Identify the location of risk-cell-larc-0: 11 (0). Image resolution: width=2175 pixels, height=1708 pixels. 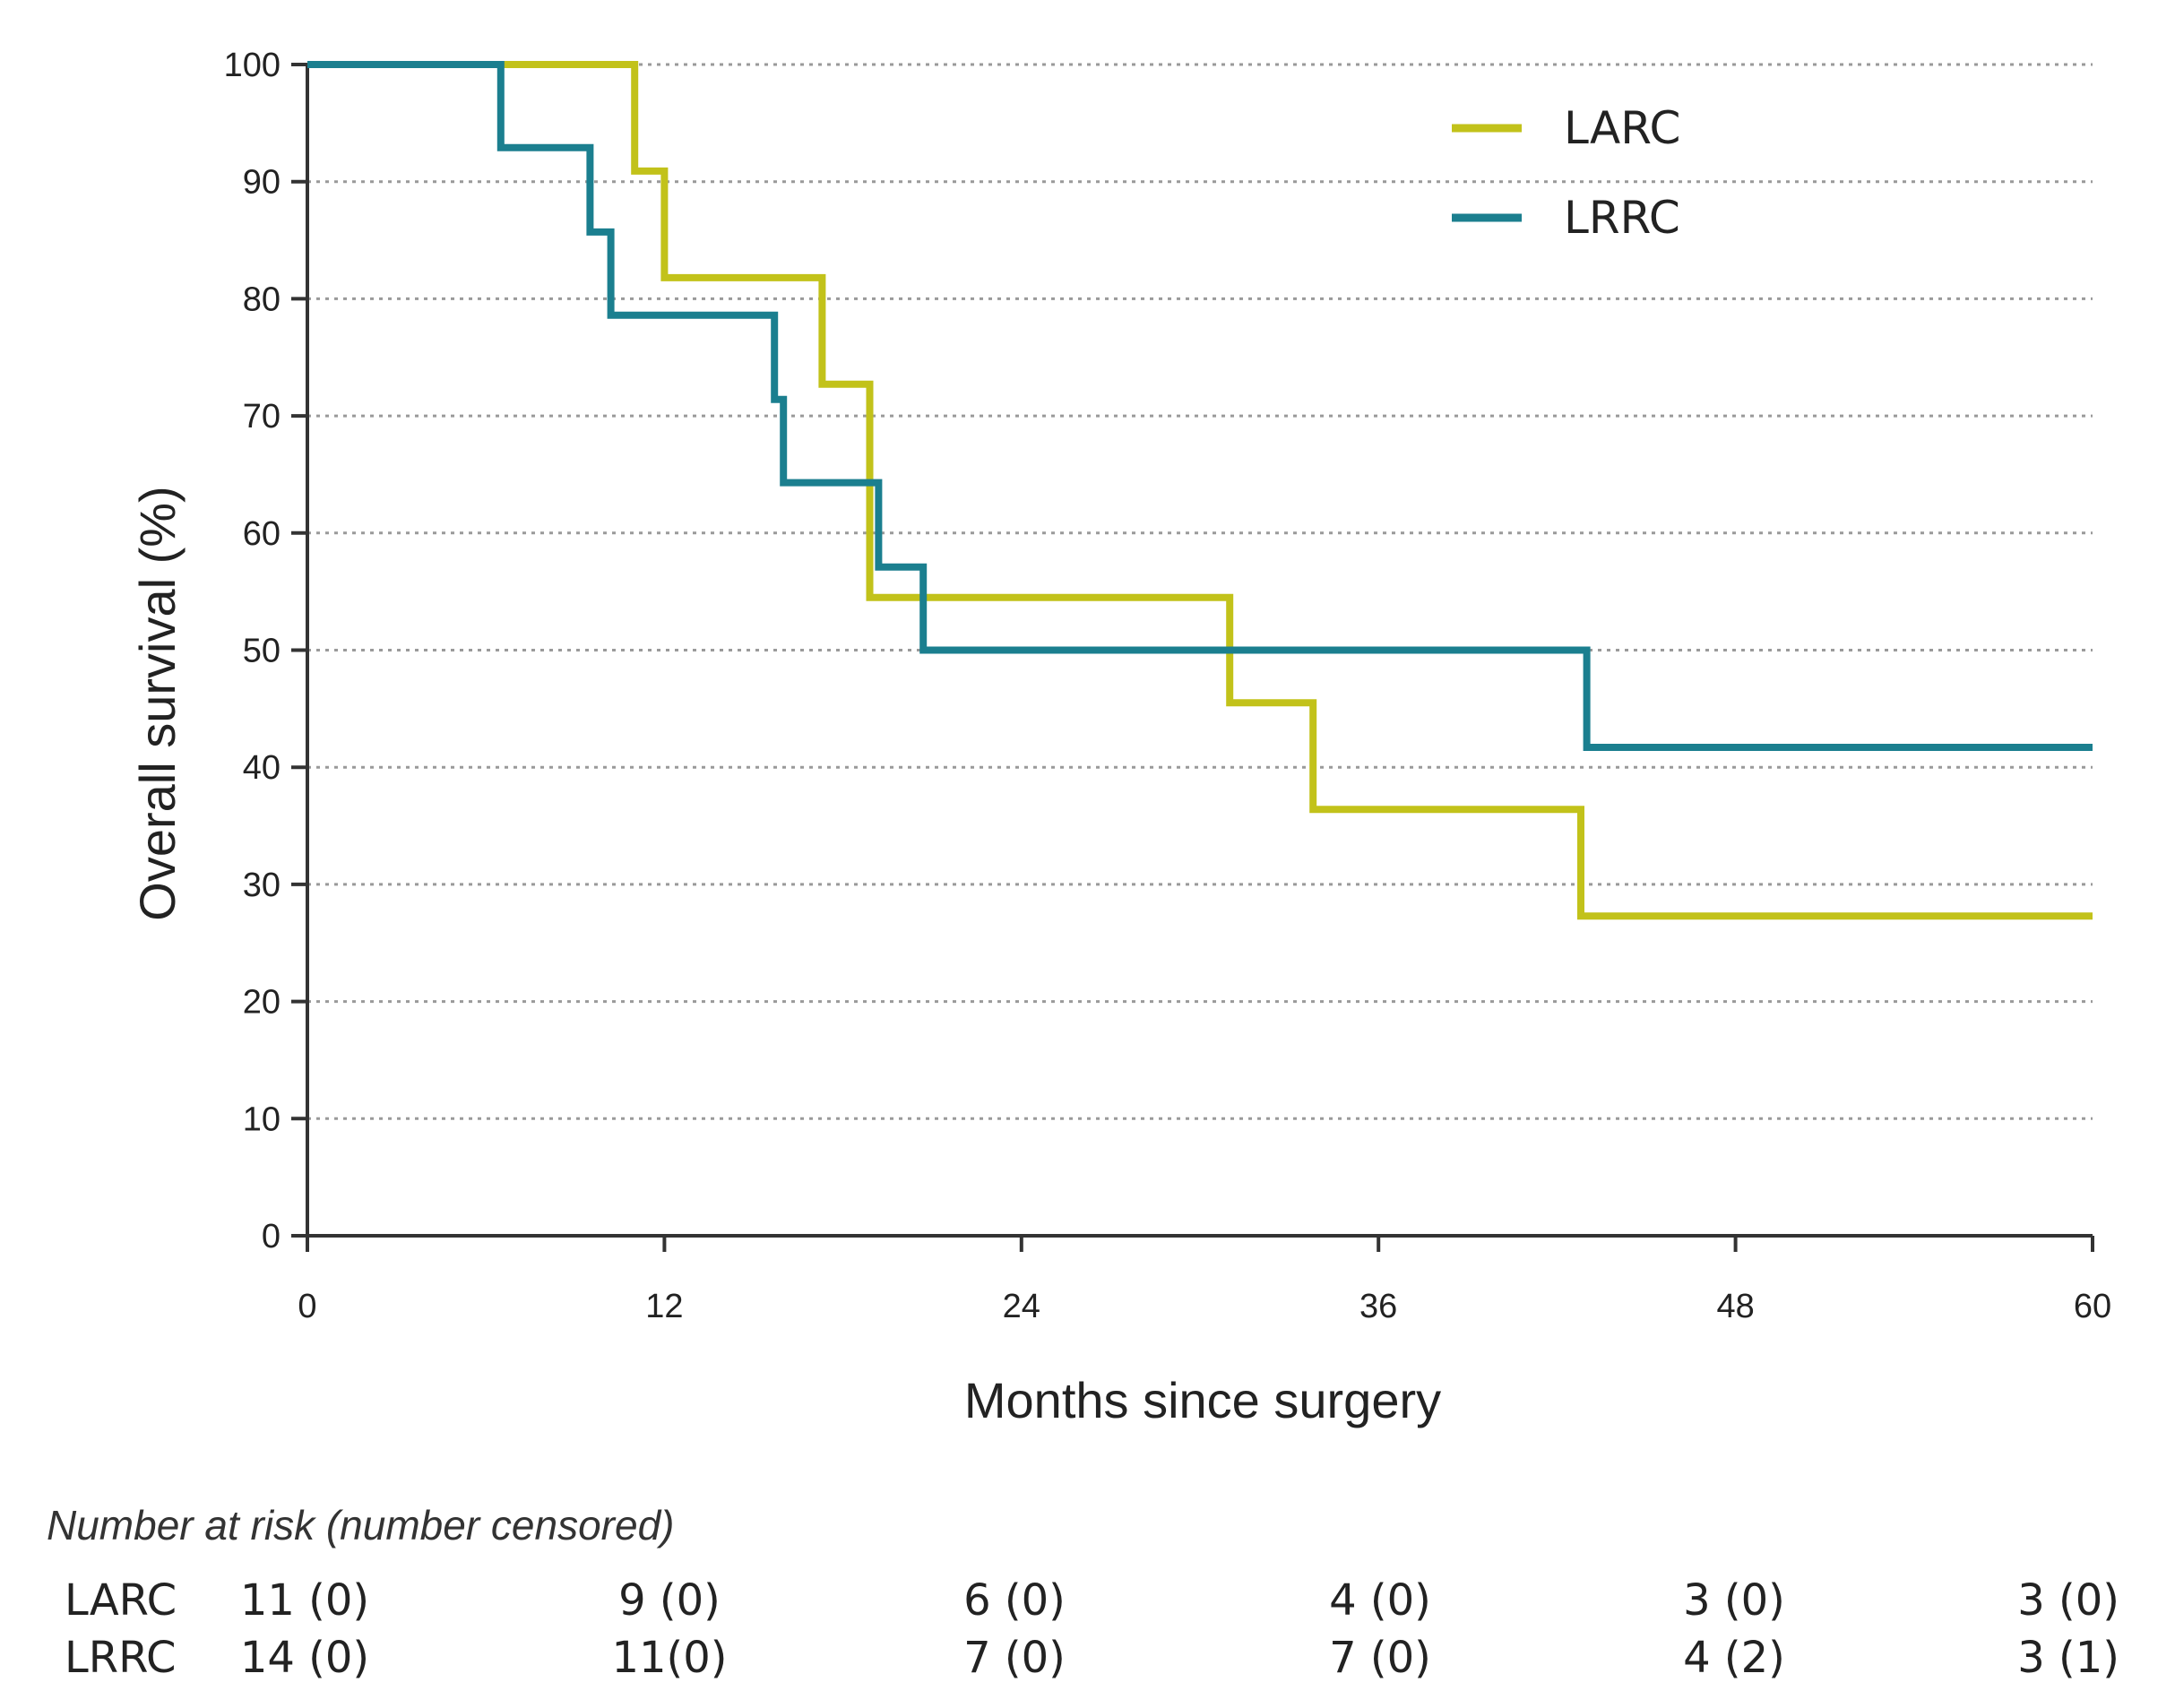
(304, 1600).